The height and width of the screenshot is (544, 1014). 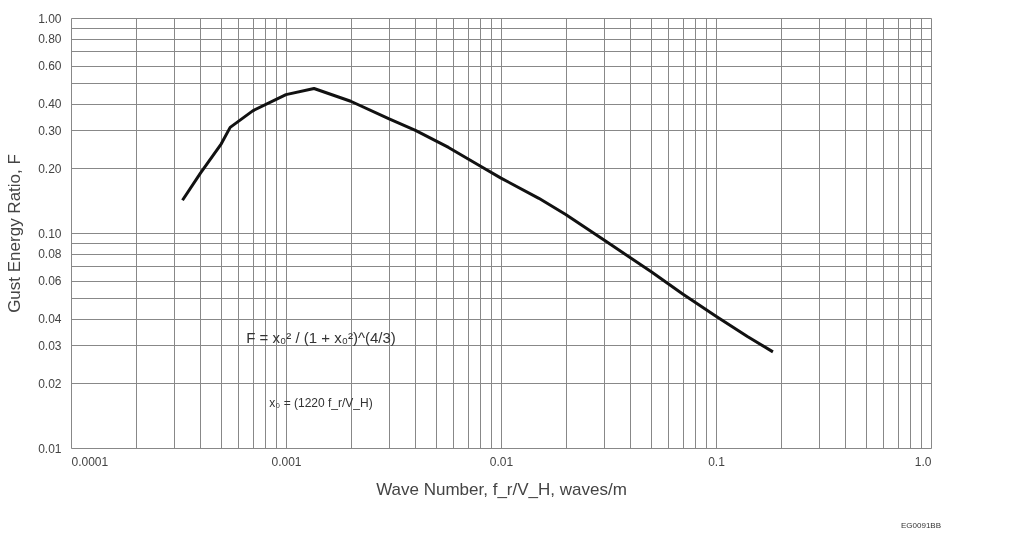 What do you see at coordinates (90, 461) in the screenshot?
I see `x-tick-label: 0.0001` at bounding box center [90, 461].